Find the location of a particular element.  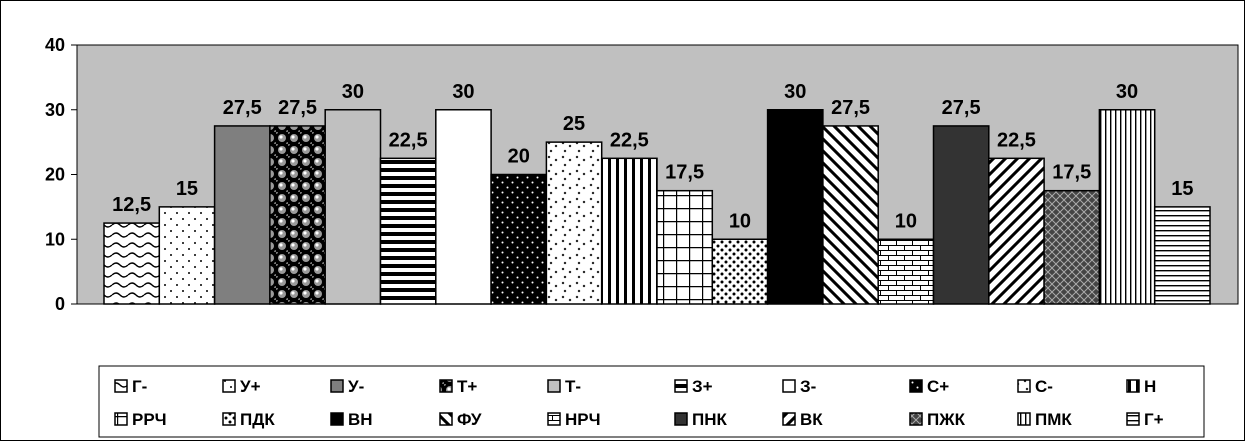

legend-item-14: ФУ is located at coordinates (460, 419).